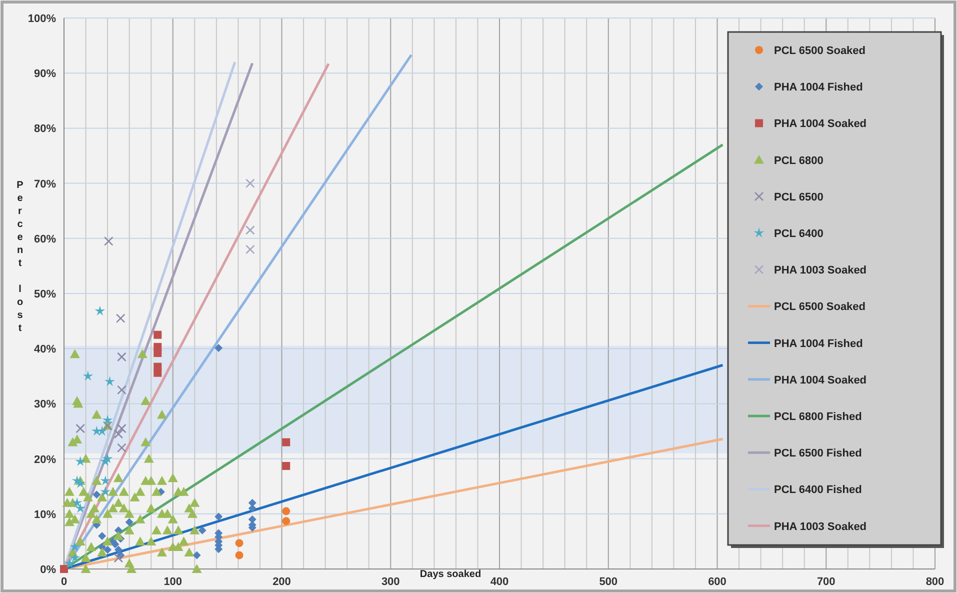  What do you see at coordinates (826, 582) in the screenshot?
I see `x-tick-label: 700` at bounding box center [826, 582].